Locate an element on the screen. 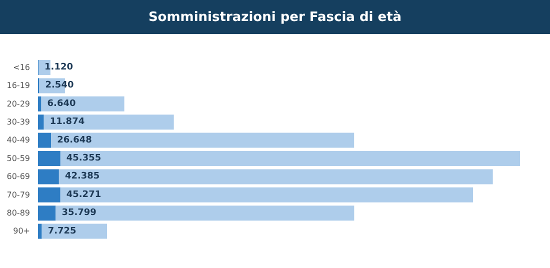  data-label: 2.540 is located at coordinates (59, 85).